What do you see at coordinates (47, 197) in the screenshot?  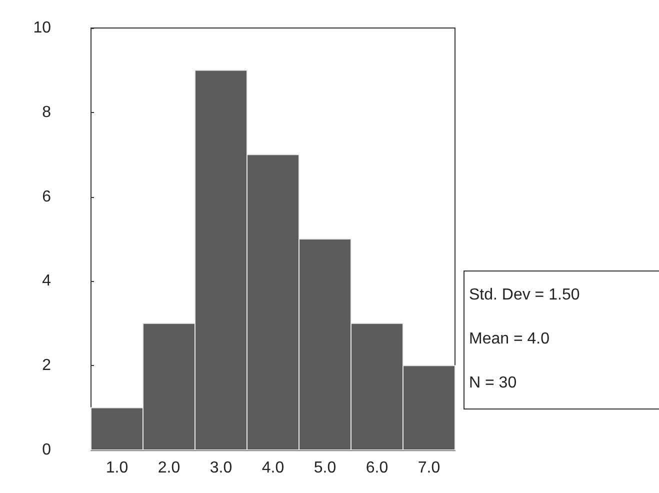 I see `y-tick-label: 6` at bounding box center [47, 197].